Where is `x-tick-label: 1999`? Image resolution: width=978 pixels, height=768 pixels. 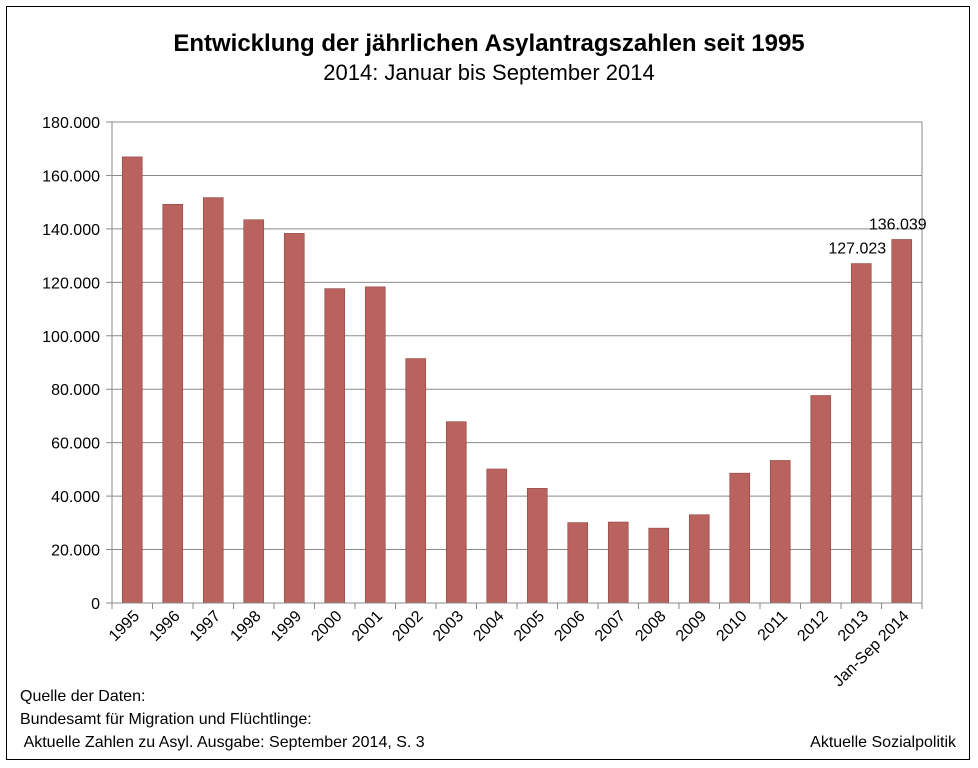 x-tick-label: 1999 is located at coordinates (286, 626).